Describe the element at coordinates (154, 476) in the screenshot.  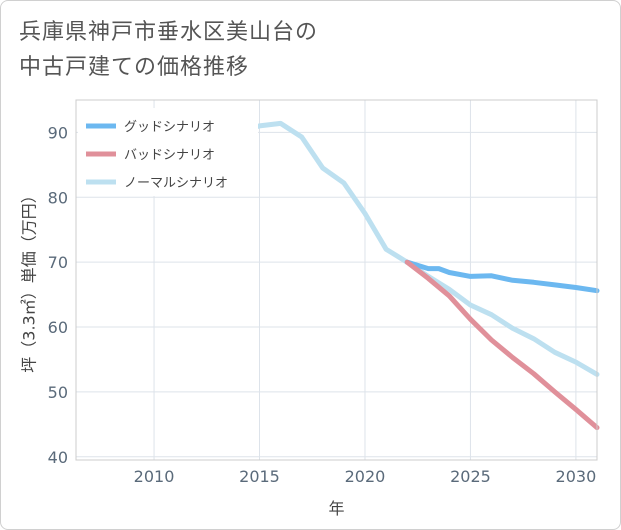
I see `x-tick-label: 2010` at that location.